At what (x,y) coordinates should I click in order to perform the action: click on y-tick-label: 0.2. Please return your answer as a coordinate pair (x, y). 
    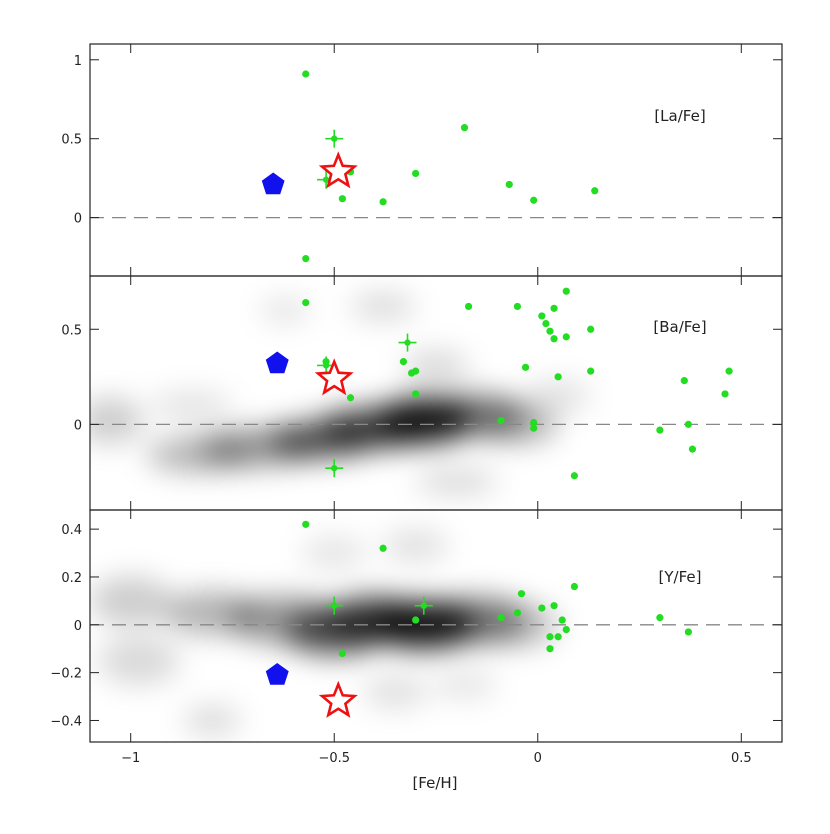
    Looking at the image, I should click on (71, 578).